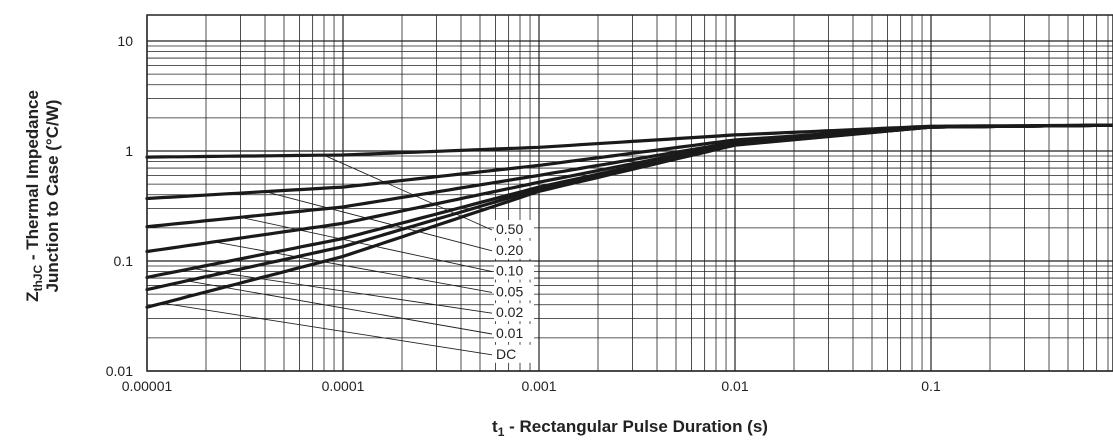 This screenshot has height=442, width=1113. Describe the element at coordinates (343, 386) in the screenshot. I see `x-tick-label: 0.0001` at that location.